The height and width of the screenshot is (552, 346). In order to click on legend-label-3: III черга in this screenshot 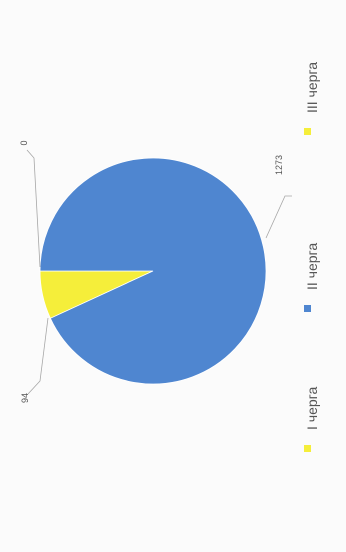, I will do `click(312, 87)`.